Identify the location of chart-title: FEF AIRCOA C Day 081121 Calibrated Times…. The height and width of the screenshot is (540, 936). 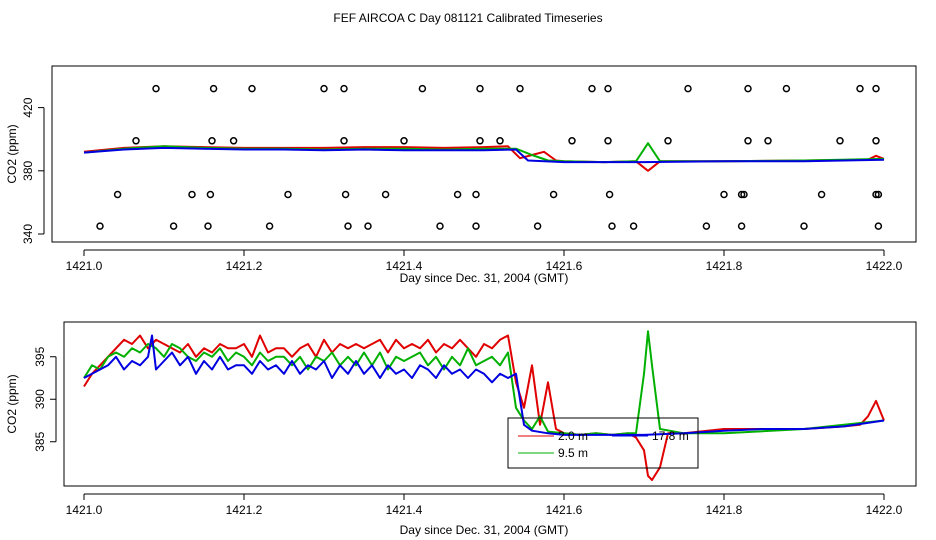
(467, 18).